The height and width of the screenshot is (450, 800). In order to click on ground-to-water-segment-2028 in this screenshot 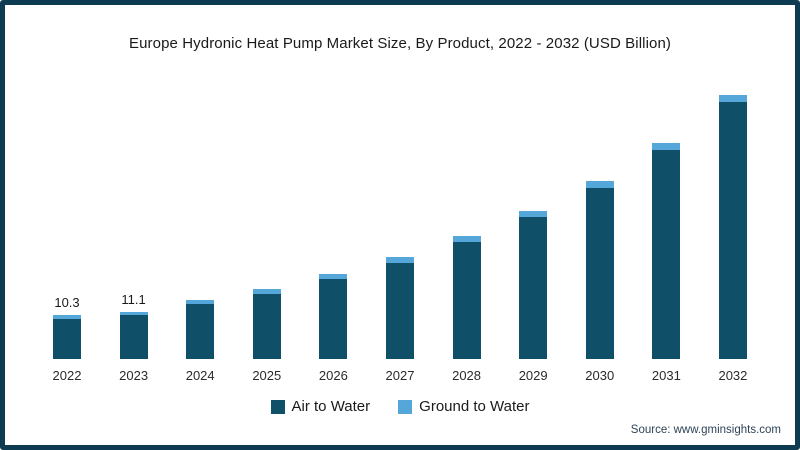, I will do `click(466, 239)`.